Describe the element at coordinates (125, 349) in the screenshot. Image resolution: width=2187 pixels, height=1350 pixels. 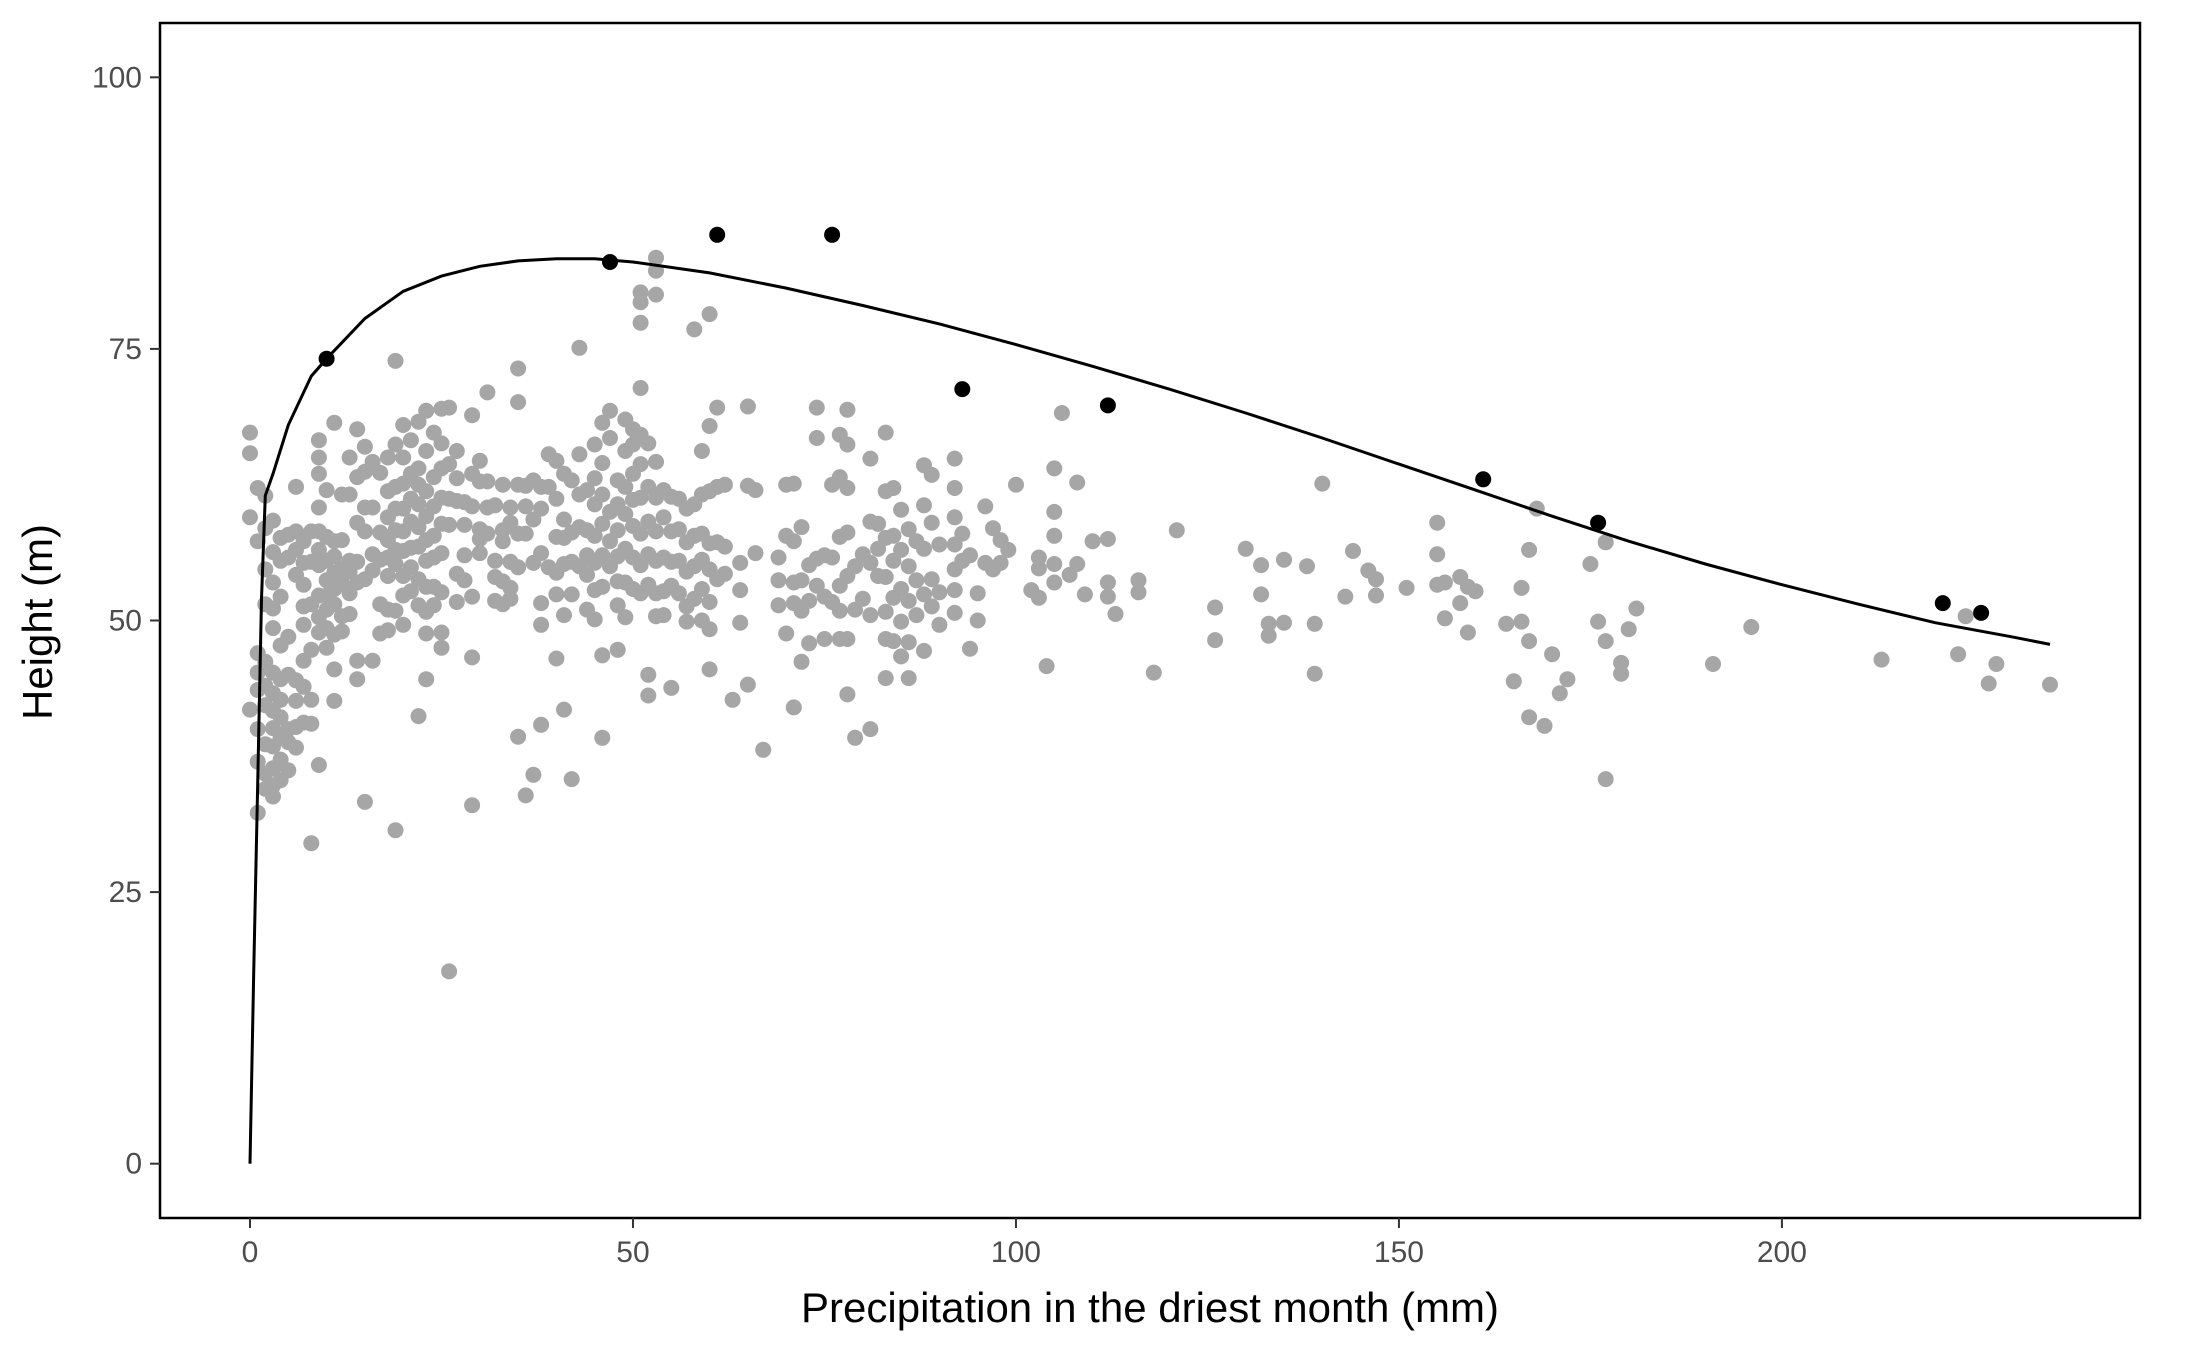
I see `y-tick-label: 75` at that location.